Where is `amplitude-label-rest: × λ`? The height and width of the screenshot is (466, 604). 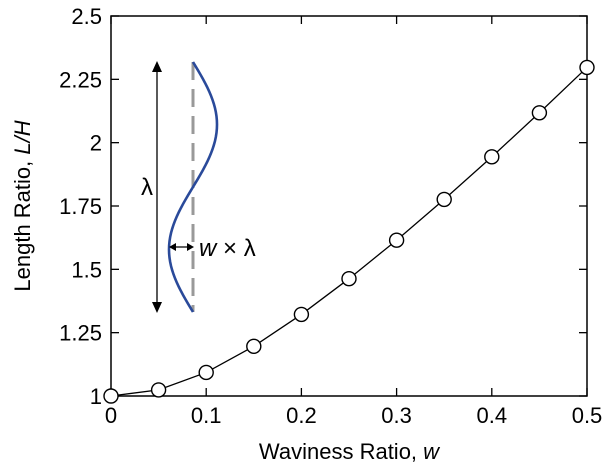
amplitude-label-rest: × λ is located at coordinates (235, 248).